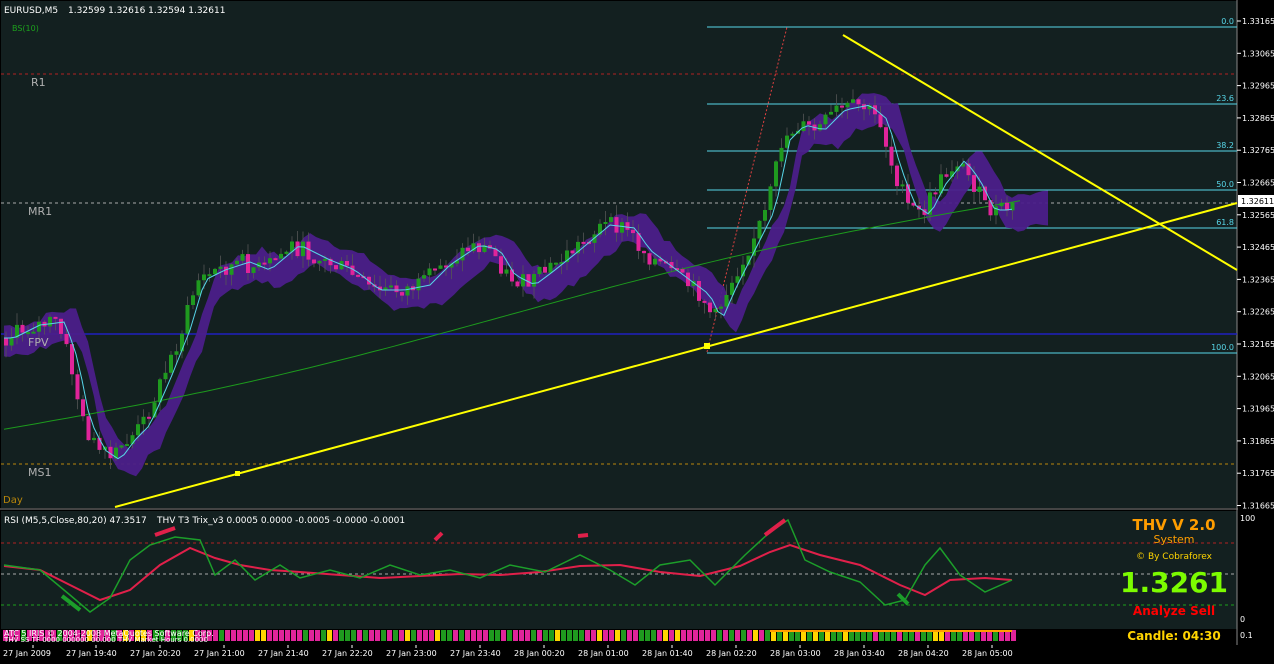 This screenshot has width=1274, height=664. I want to click on fib-label: 100.0, so click(1222, 347).